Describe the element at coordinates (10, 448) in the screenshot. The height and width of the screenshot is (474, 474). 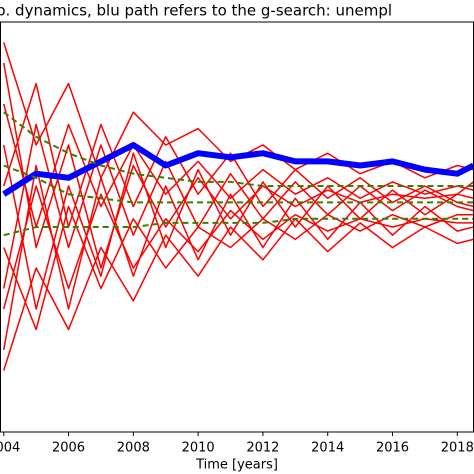
I see `x-tick-label: 2004` at that location.